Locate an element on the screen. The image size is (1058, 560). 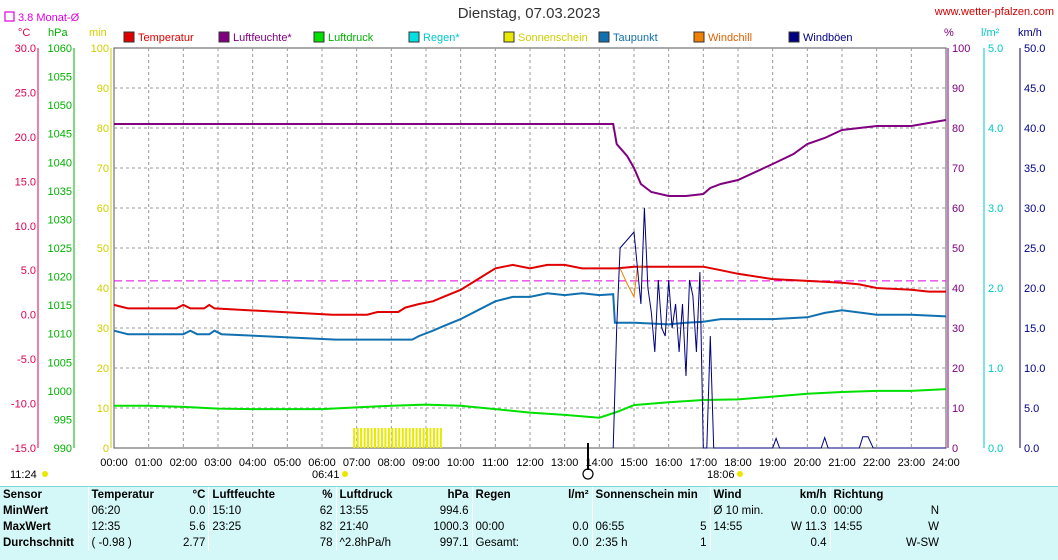
row-label: MaxWert is located at coordinates (27, 527).